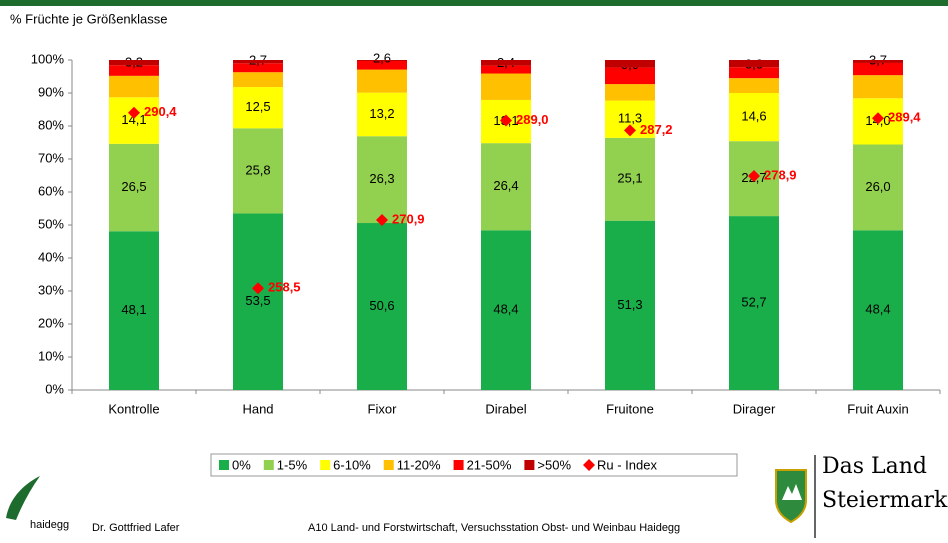 The image size is (948, 543). I want to click on coat-of-arms-panther, so click(792, 492).